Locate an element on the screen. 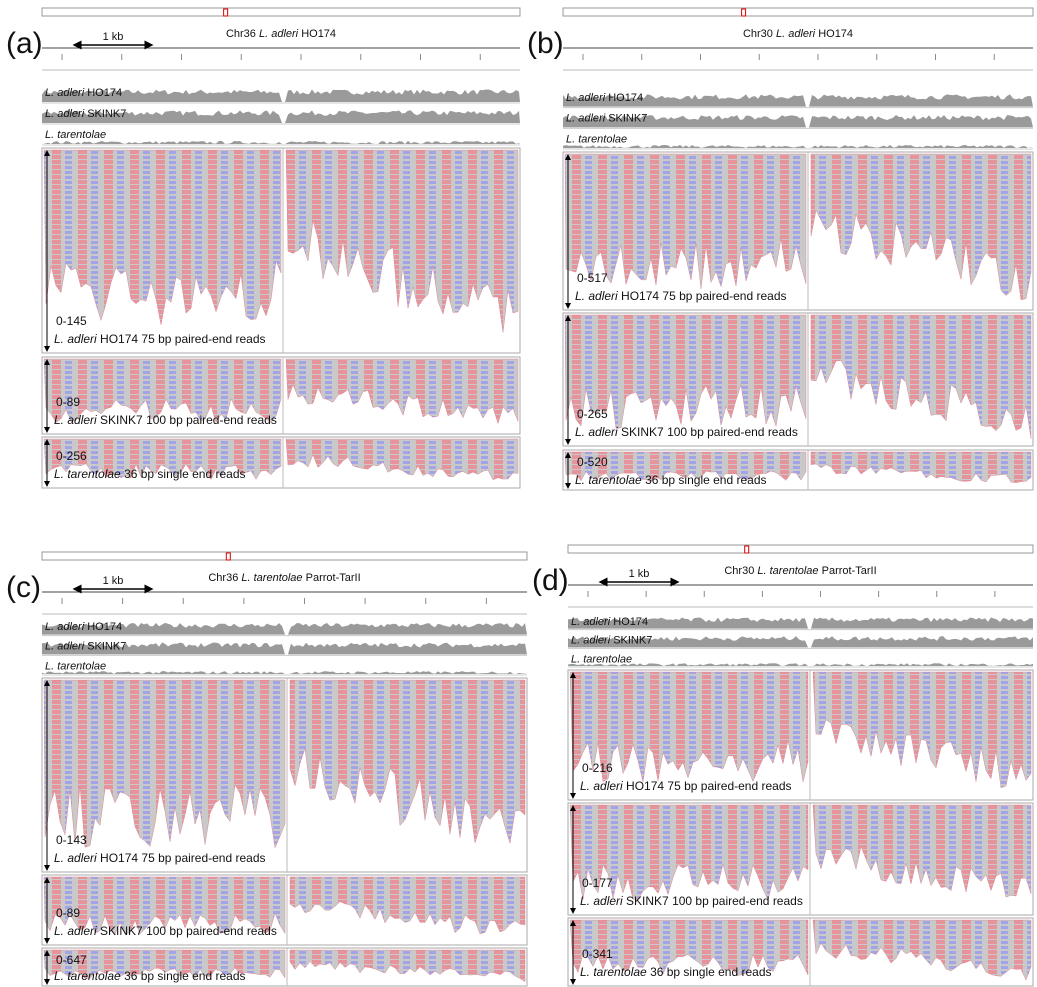 This screenshot has width=1037, height=987. range-label: 0-520 is located at coordinates (592, 462).